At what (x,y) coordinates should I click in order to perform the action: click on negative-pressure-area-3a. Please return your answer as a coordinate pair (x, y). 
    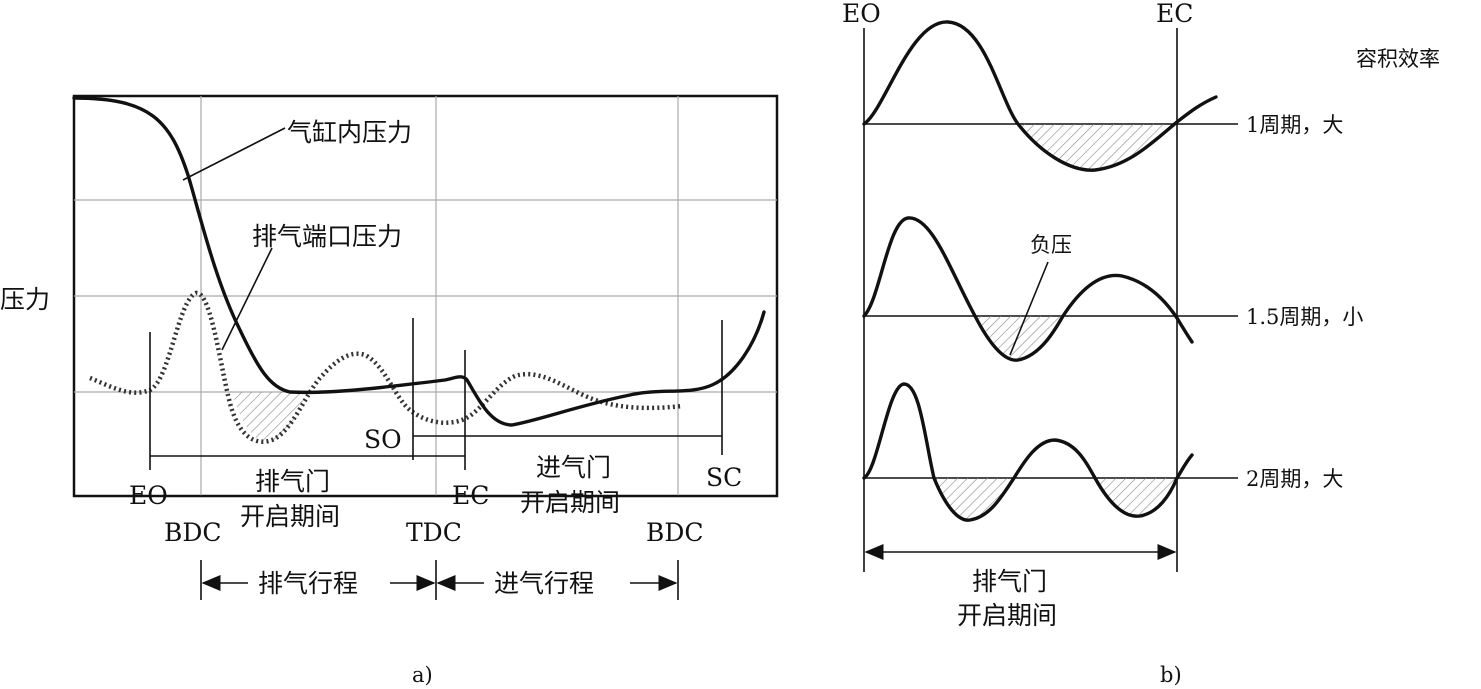
    Looking at the image, I should click on (974, 499).